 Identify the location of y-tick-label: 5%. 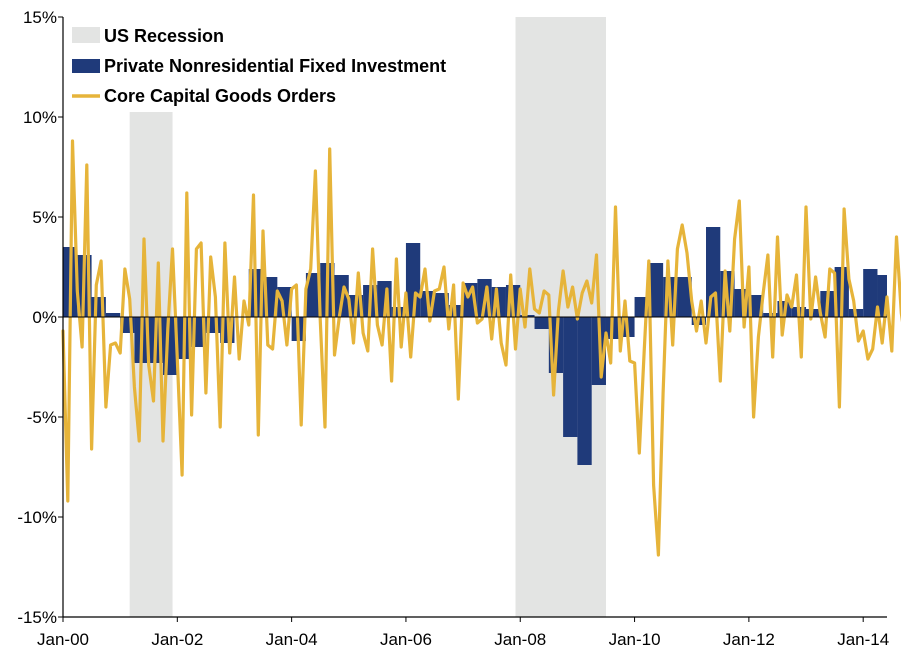
(44, 217).